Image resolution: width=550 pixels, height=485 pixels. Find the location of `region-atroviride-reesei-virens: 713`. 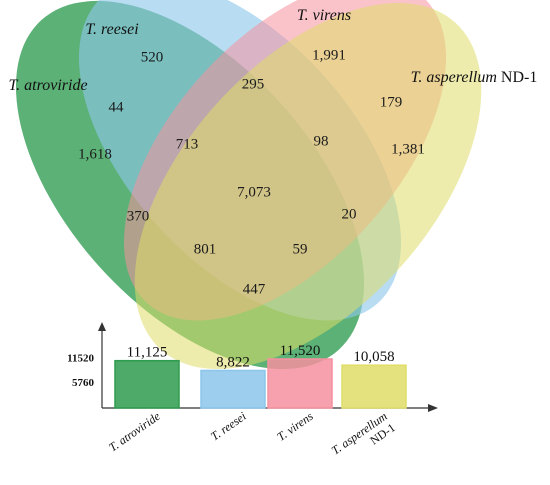

region-atroviride-reesei-virens: 713 is located at coordinates (187, 144).